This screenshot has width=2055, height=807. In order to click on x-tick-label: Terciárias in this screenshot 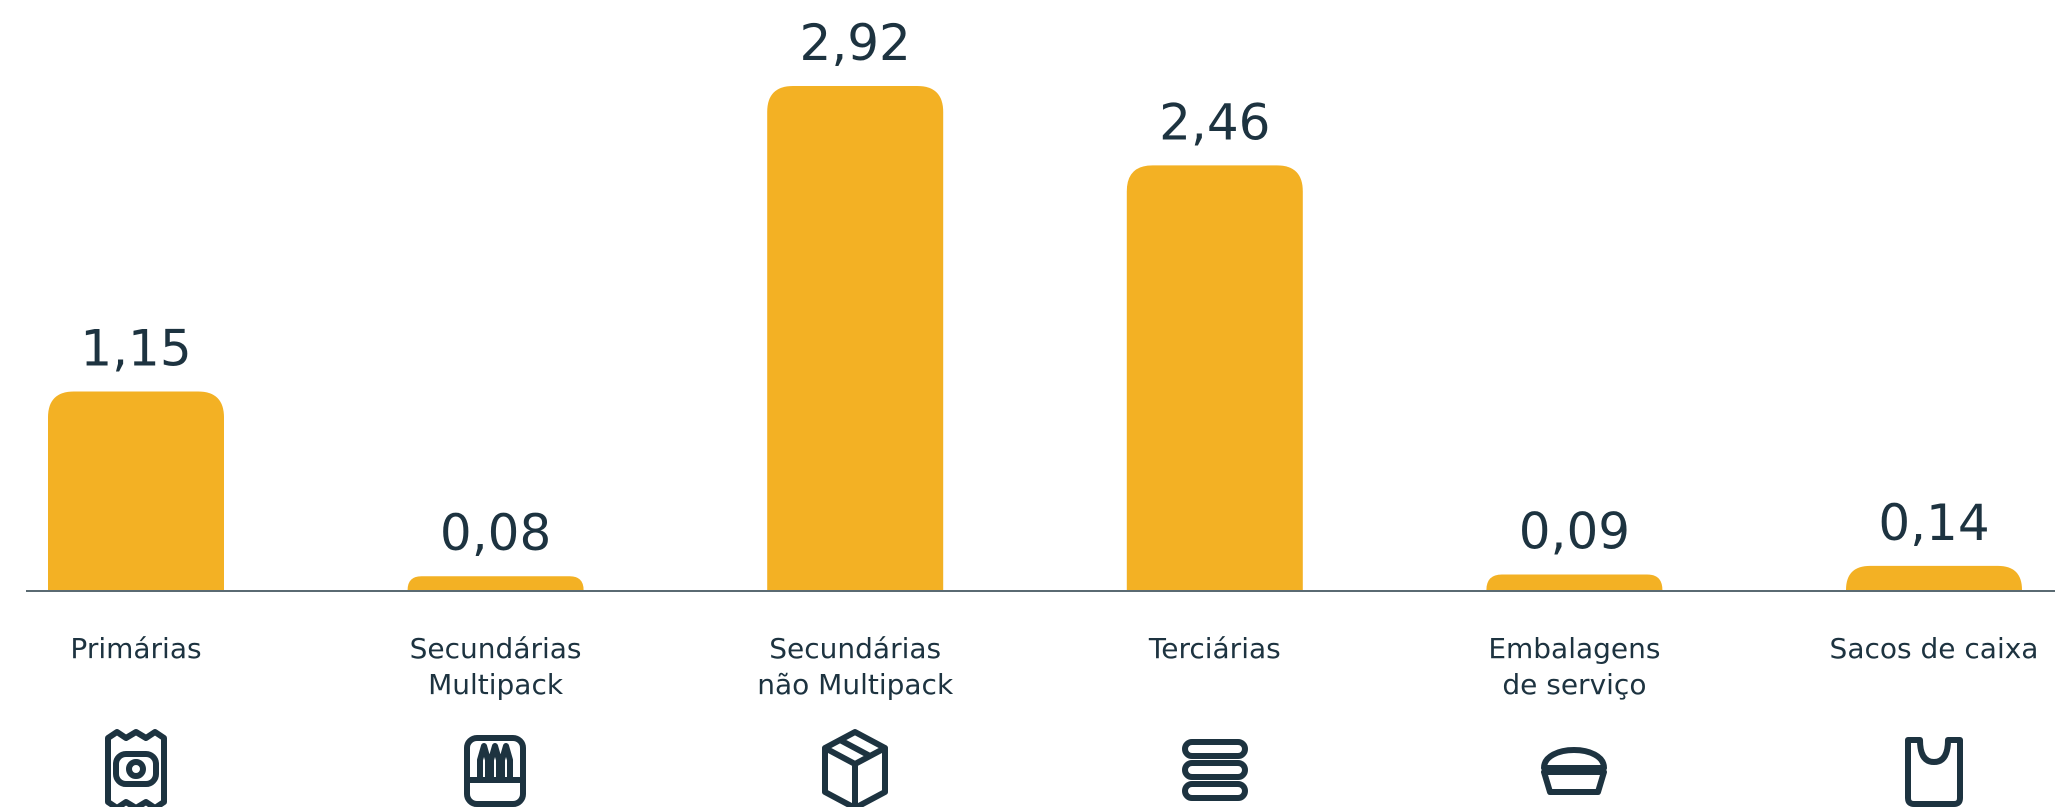, I will do `click(1214, 648)`.